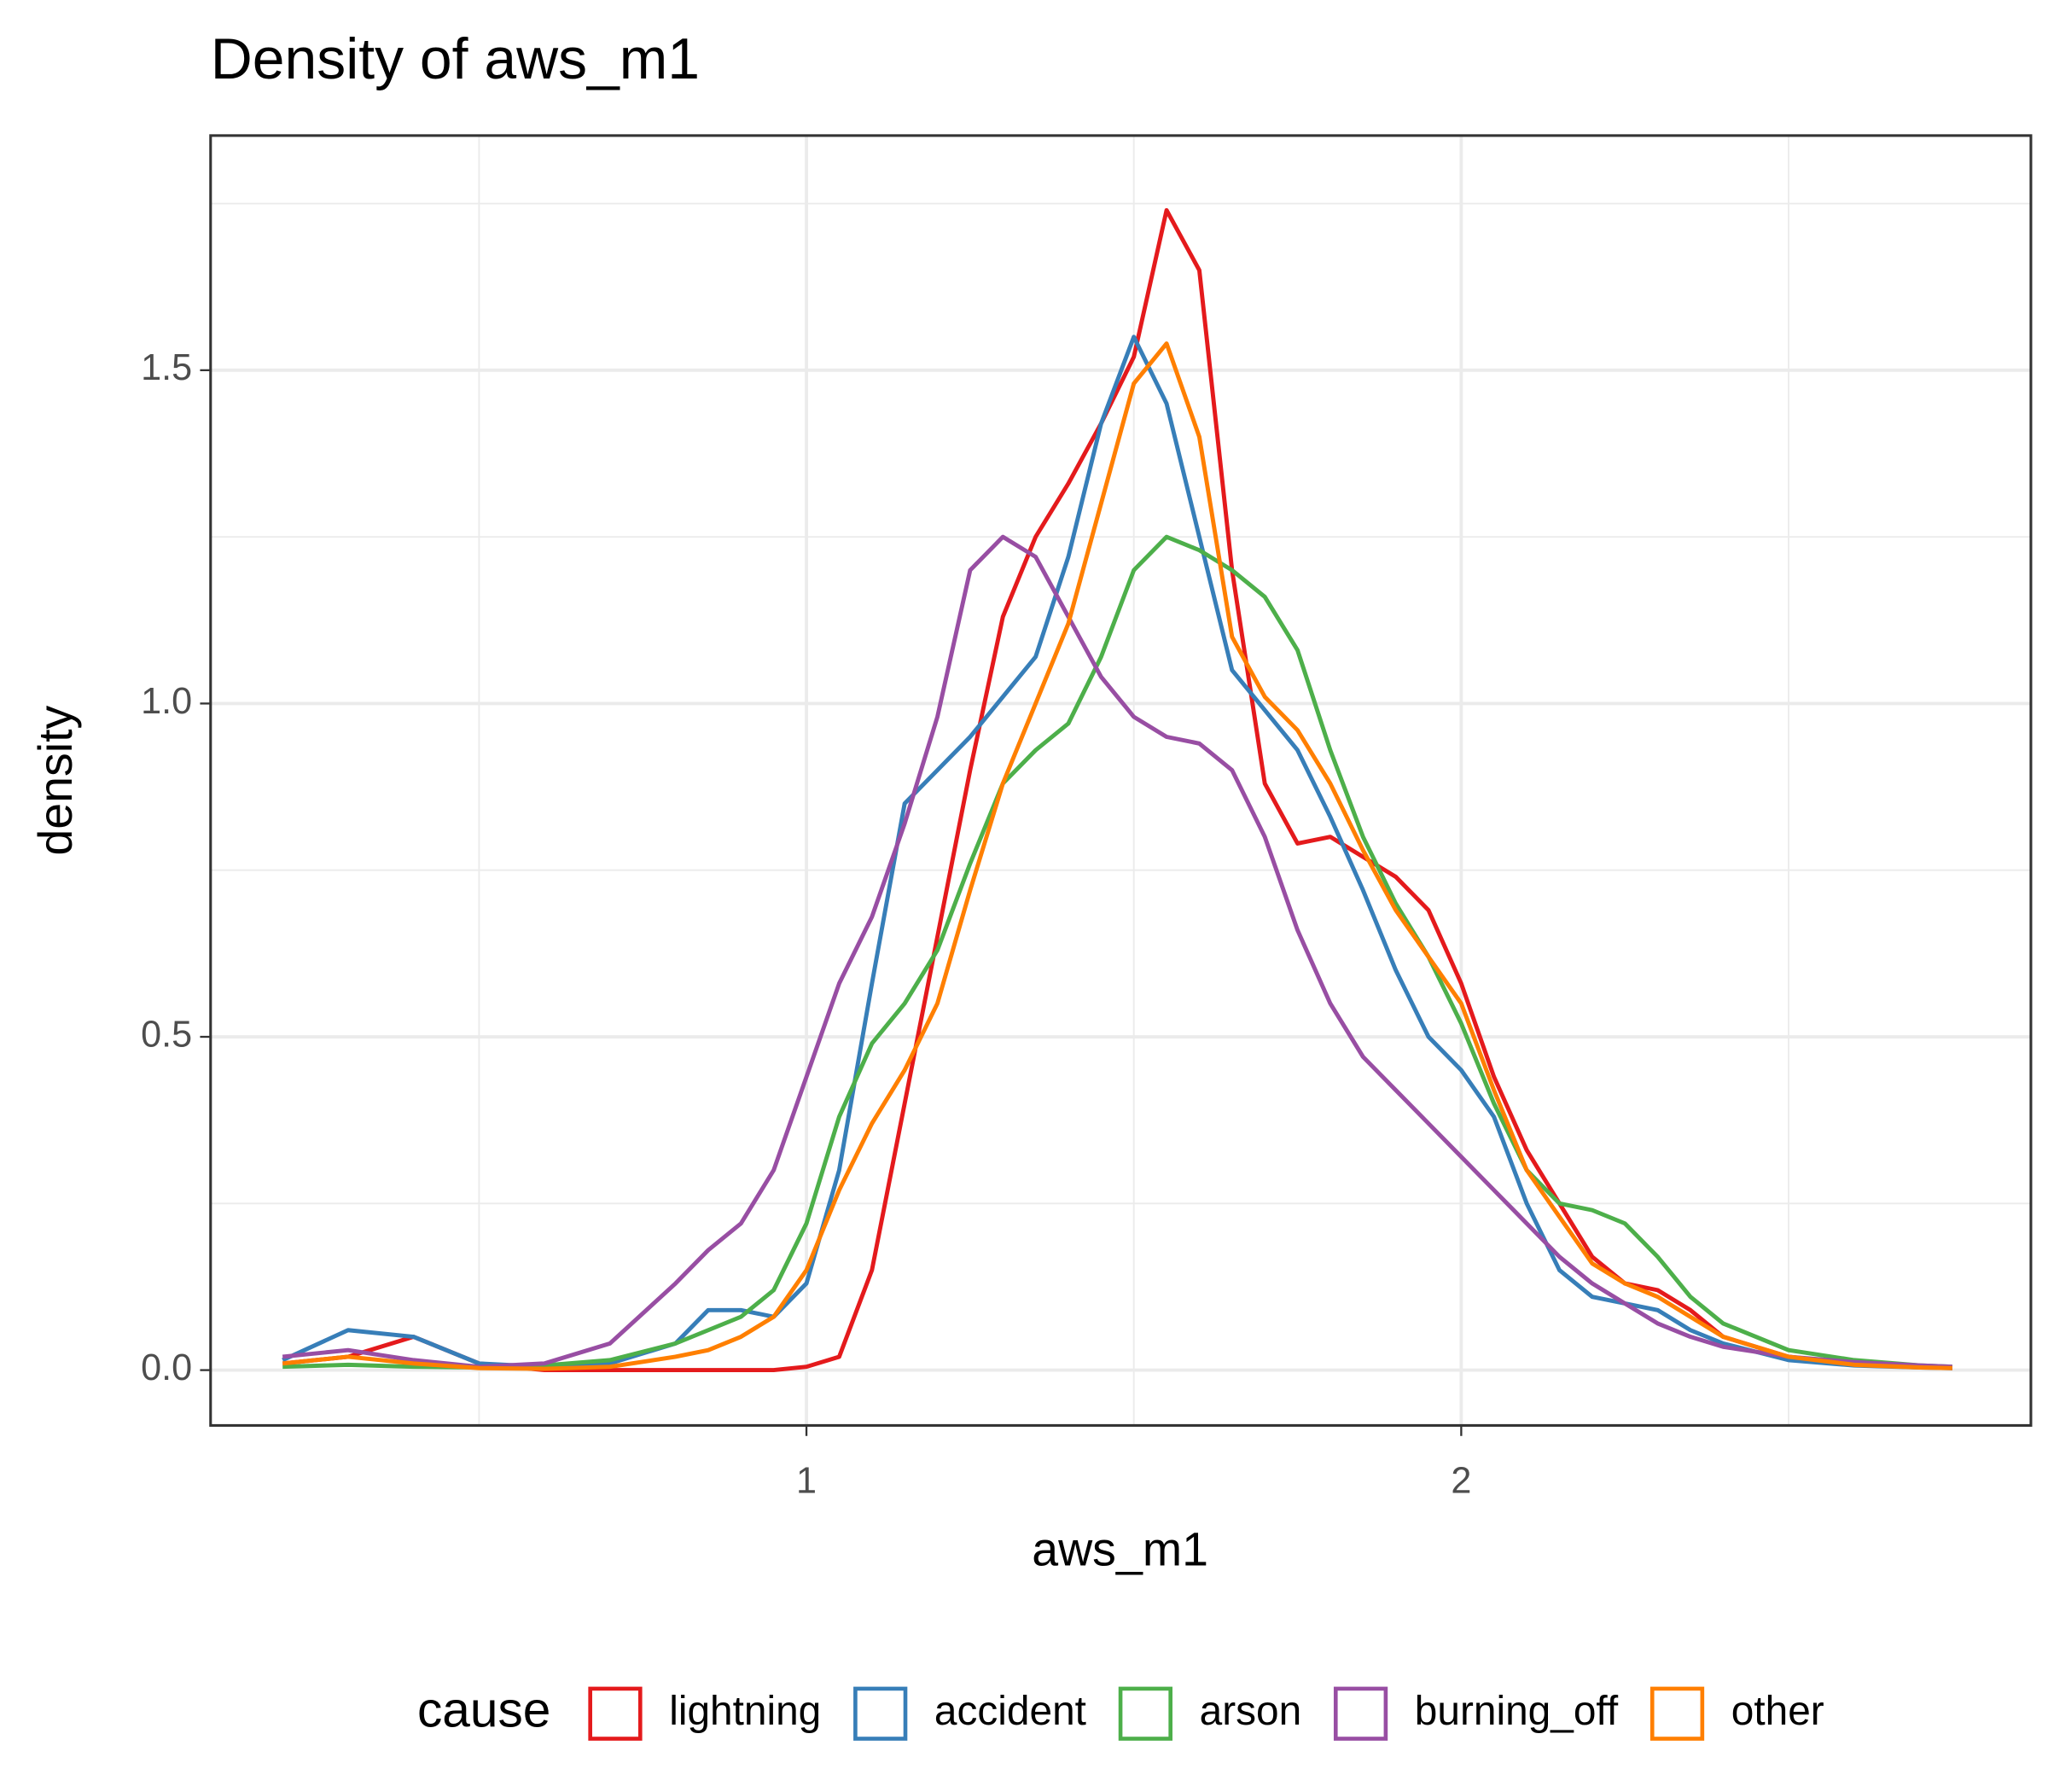 The width and height of the screenshot is (2048, 1792). What do you see at coordinates (166, 367) in the screenshot?
I see `y-tick-label: 1.5` at bounding box center [166, 367].